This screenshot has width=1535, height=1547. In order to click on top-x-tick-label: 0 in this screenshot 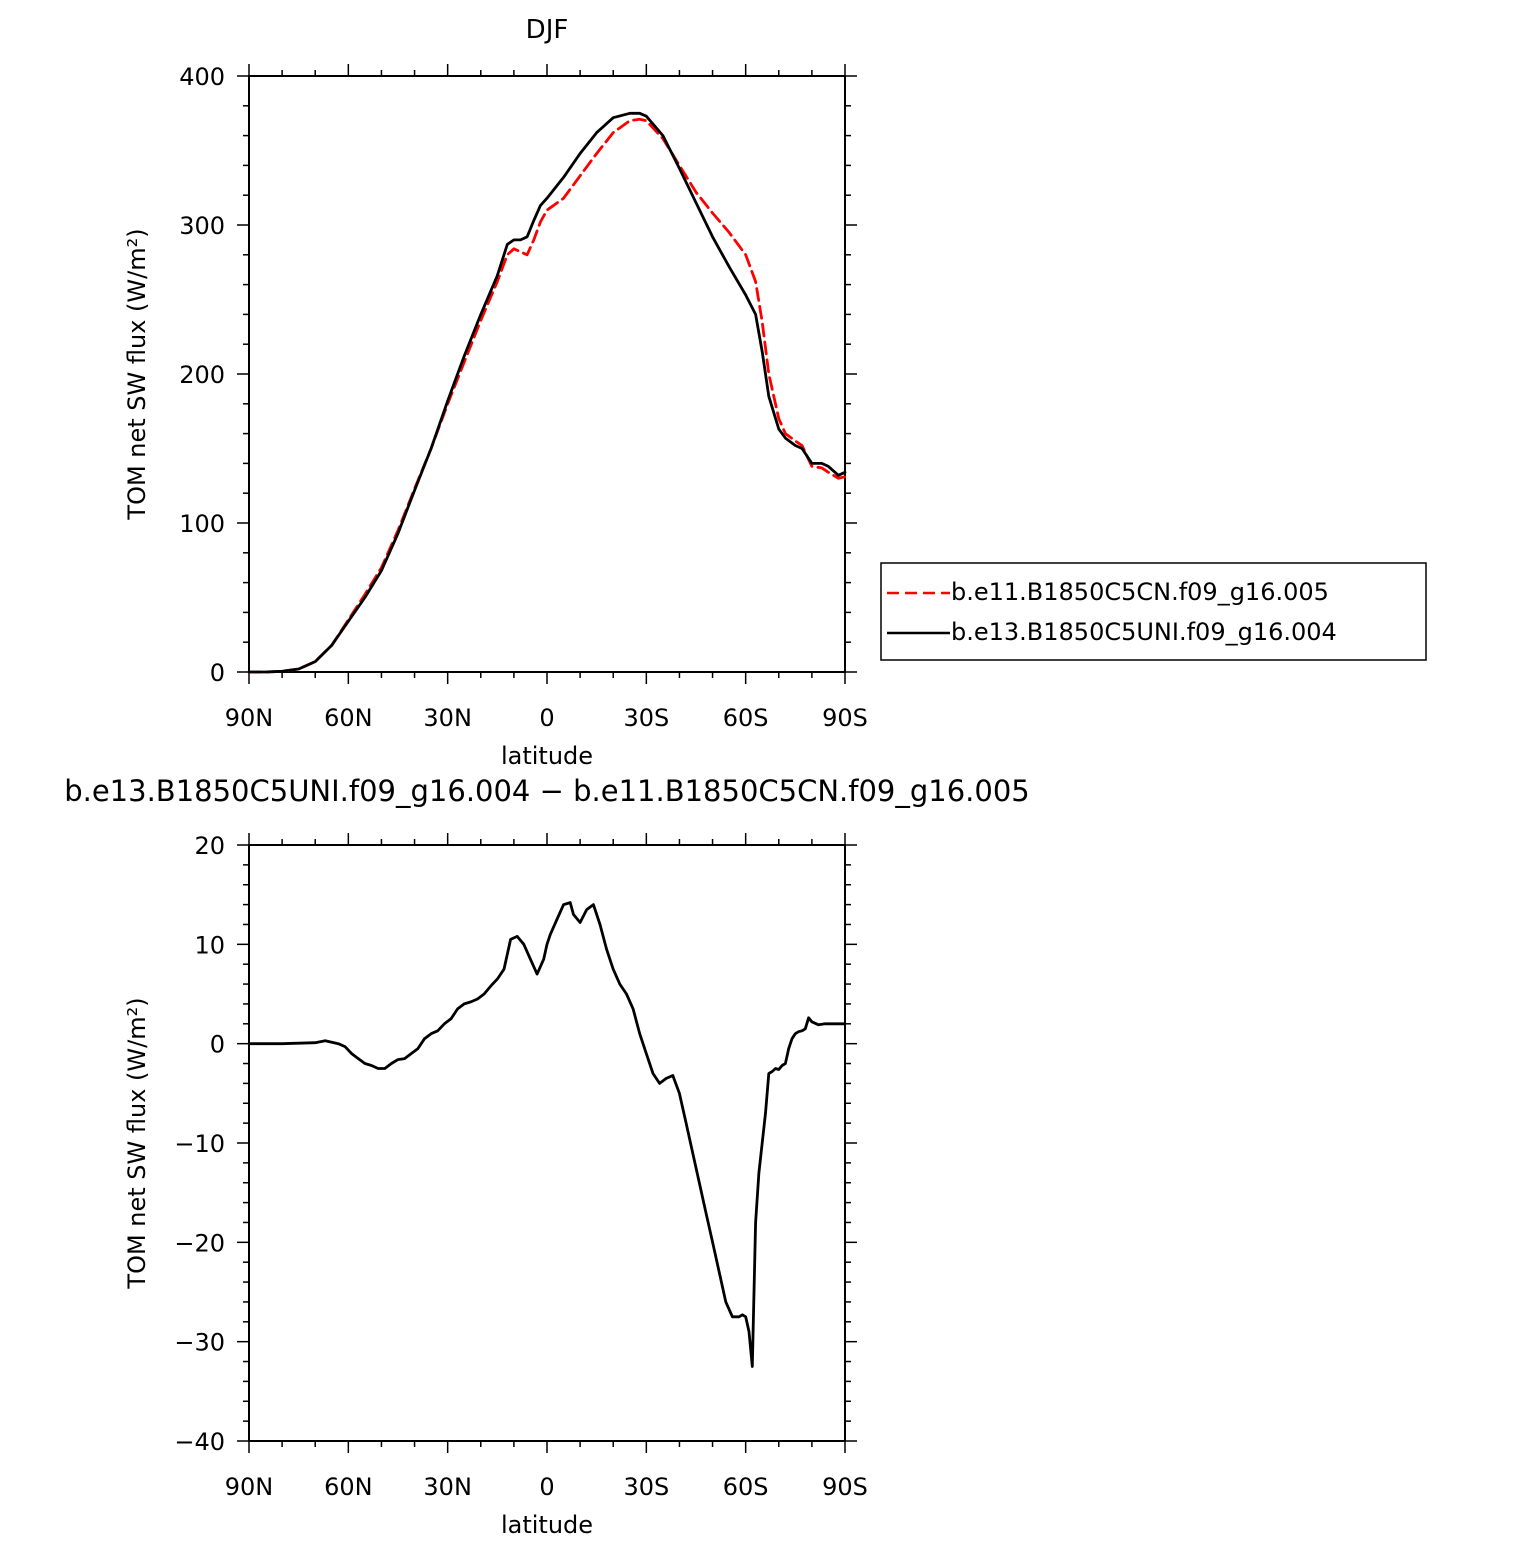, I will do `click(546, 718)`.